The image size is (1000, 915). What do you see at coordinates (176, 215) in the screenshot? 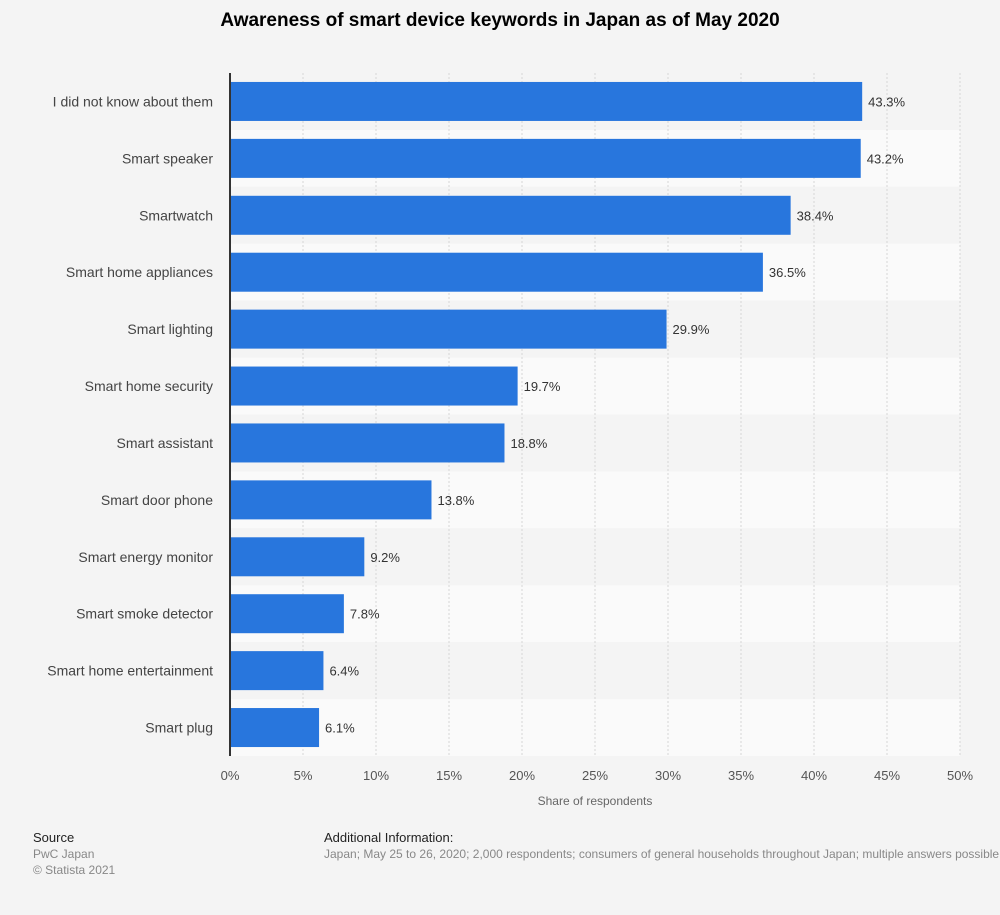
I see `category-label: Smartwatch` at bounding box center [176, 215].